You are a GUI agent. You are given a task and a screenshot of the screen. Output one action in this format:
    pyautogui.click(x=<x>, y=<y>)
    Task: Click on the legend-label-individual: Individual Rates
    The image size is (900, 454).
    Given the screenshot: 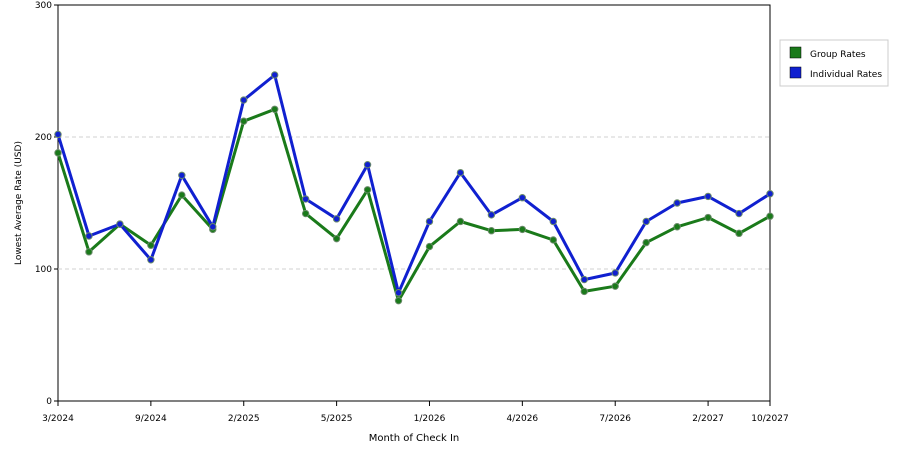 What is the action you would take?
    pyautogui.click(x=846, y=75)
    